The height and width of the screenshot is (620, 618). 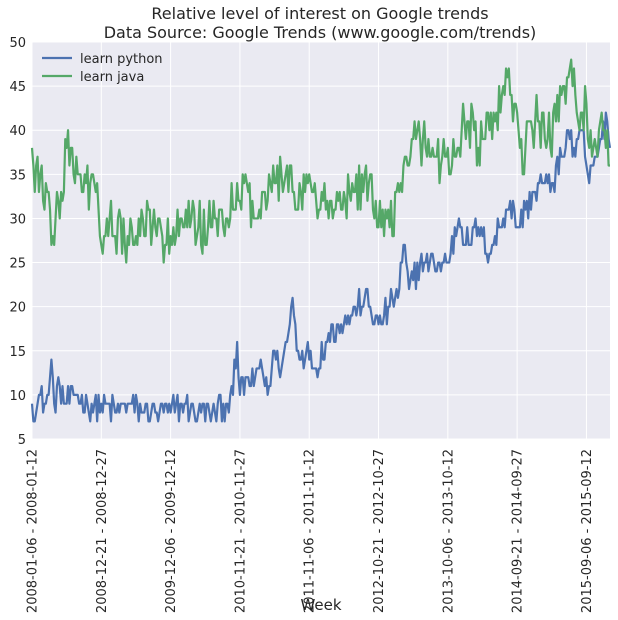 I want to click on x-tick-label: 2009-12-06 - 2009-12-12, so click(x=171, y=531).